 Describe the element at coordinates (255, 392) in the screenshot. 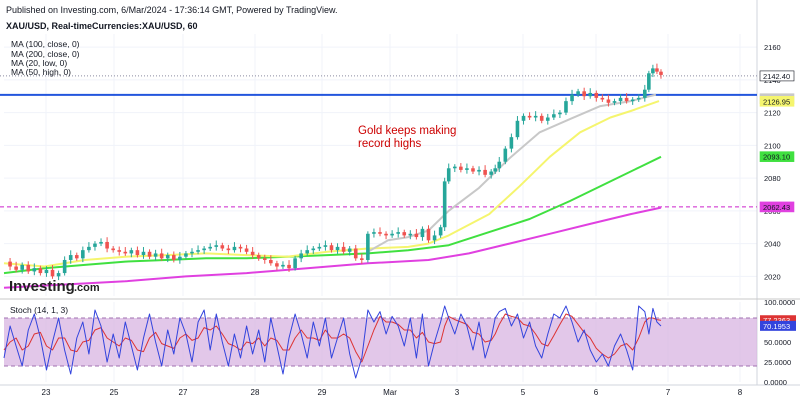

I see `x-tick-label: 28` at that location.